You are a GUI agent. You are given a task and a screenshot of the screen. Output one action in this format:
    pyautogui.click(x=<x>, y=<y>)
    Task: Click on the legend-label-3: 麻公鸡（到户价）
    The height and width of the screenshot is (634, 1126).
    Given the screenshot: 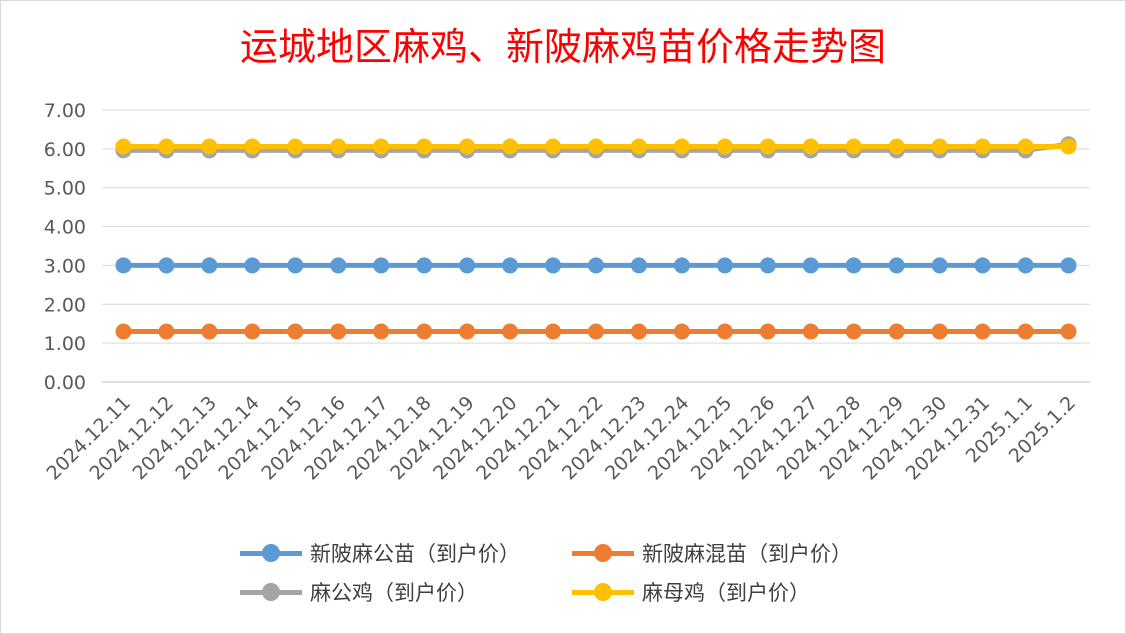 What is the action you would take?
    pyautogui.click(x=394, y=593)
    